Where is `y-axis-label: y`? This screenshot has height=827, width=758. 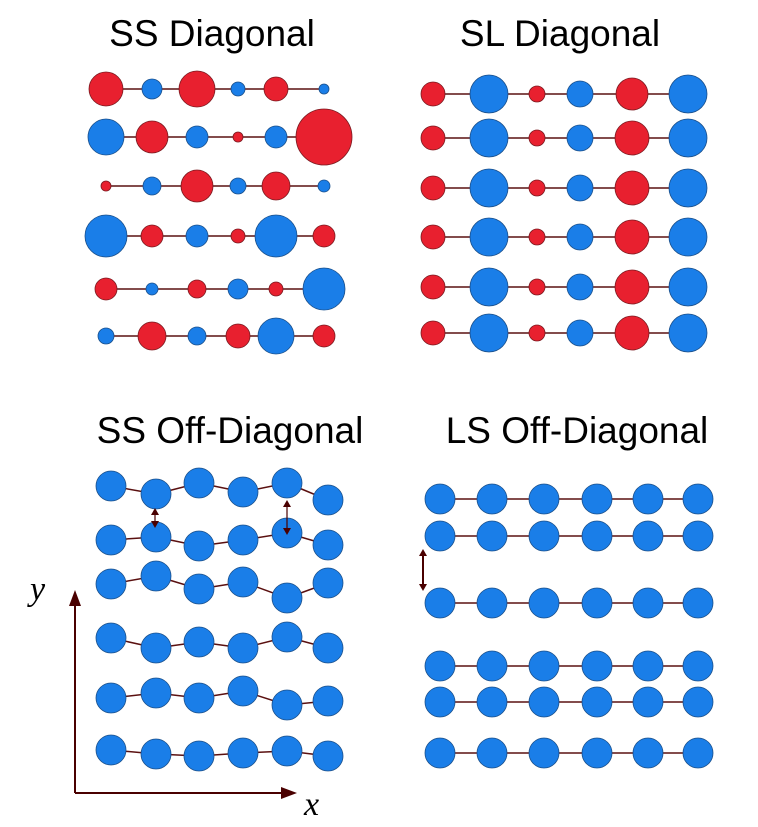 y-axis-label: y is located at coordinates (36, 589).